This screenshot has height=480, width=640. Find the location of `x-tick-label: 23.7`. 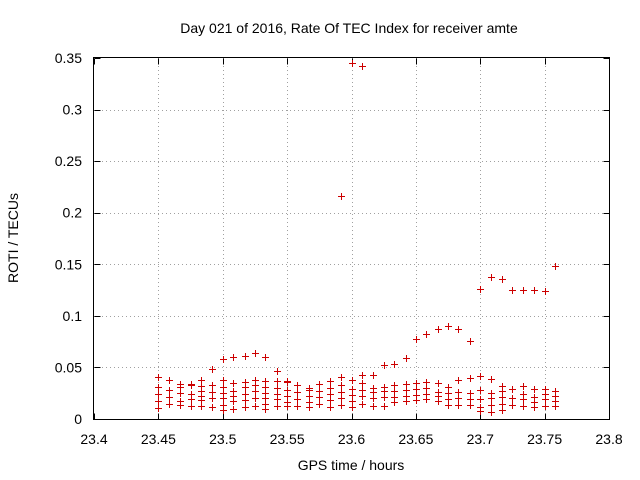

x-tick-label: 23.7 is located at coordinates (480, 439).